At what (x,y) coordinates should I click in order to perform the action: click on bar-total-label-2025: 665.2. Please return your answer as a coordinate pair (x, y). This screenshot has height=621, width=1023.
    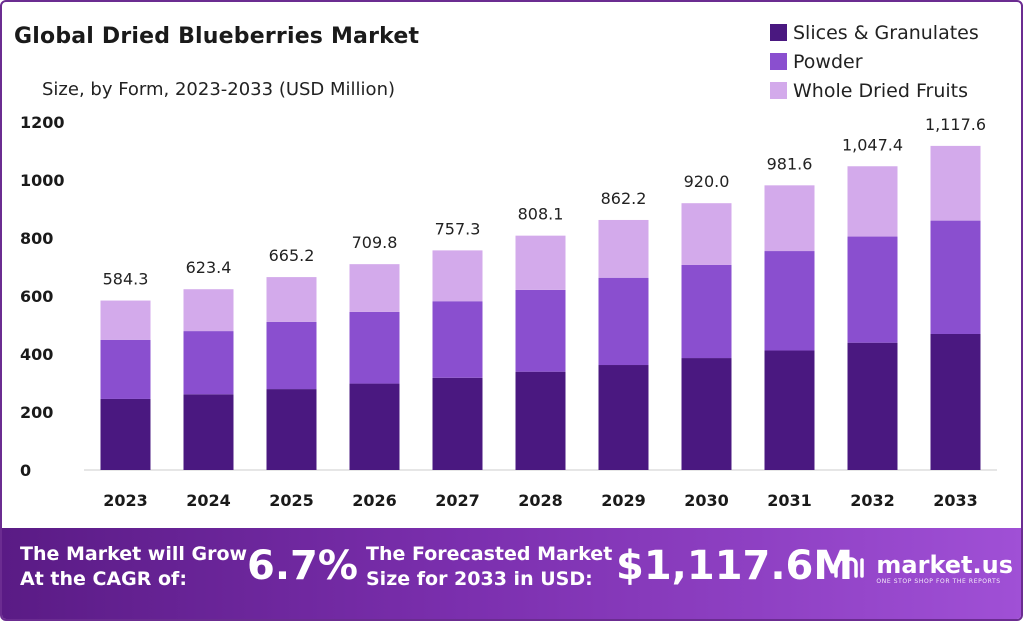
    Looking at the image, I should click on (292, 255).